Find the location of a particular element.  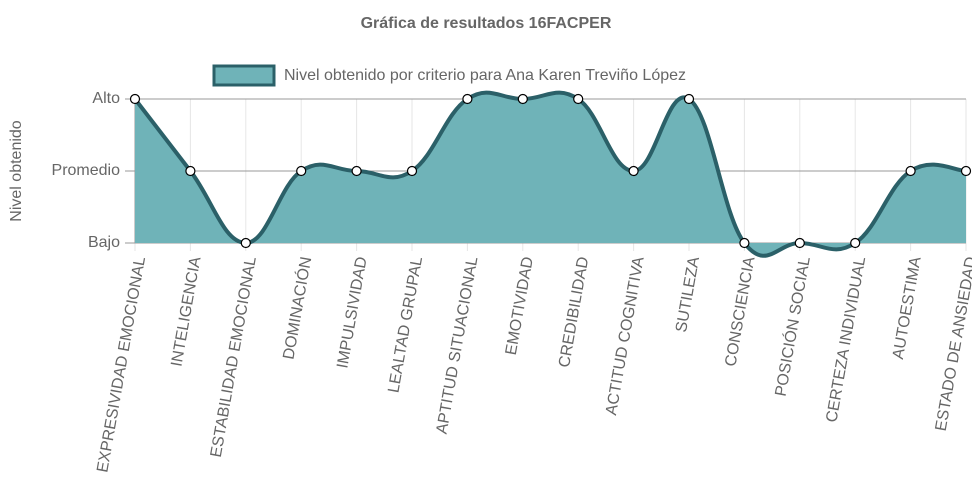

y-tick-label: Bajo is located at coordinates (104, 242).